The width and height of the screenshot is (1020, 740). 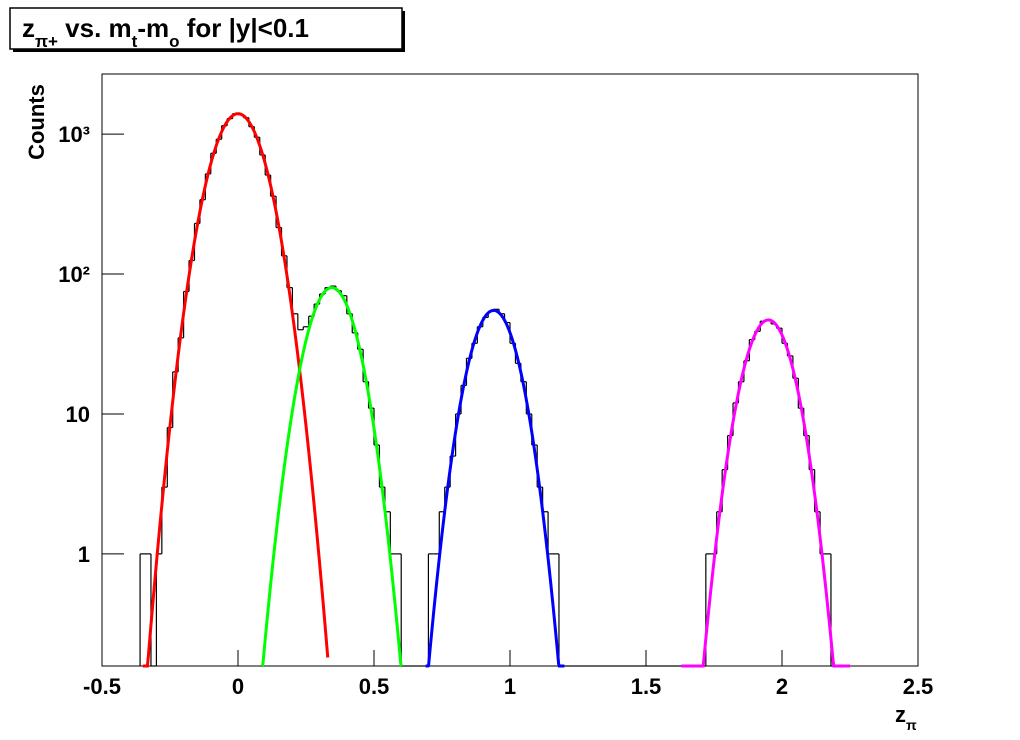 What do you see at coordinates (782, 686) in the screenshot?
I see `x-tick-label: 2` at bounding box center [782, 686].